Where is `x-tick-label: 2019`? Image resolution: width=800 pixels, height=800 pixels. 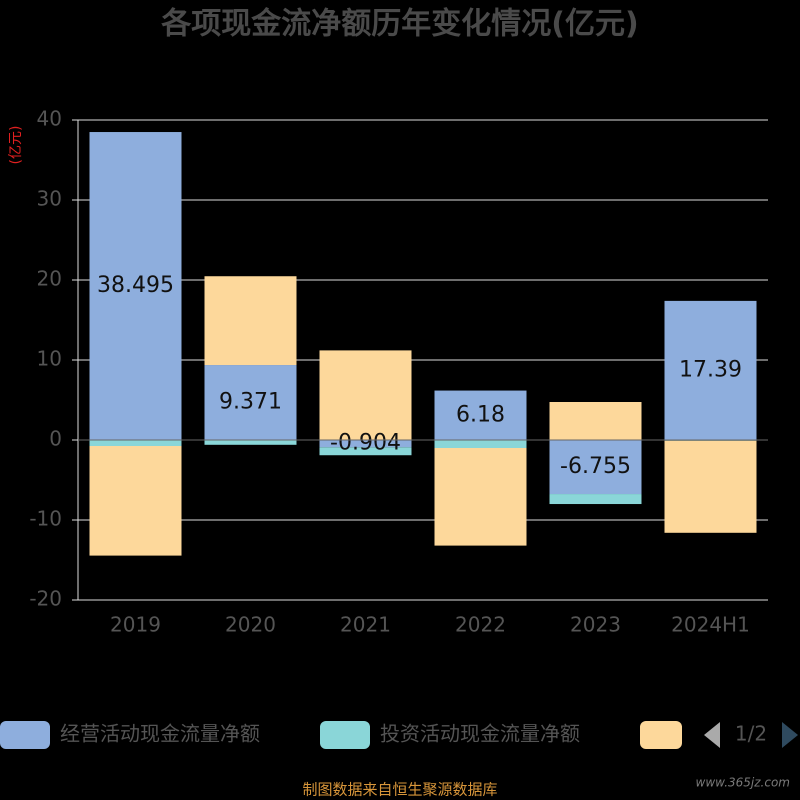 x-tick-label: 2019 is located at coordinates (135, 625).